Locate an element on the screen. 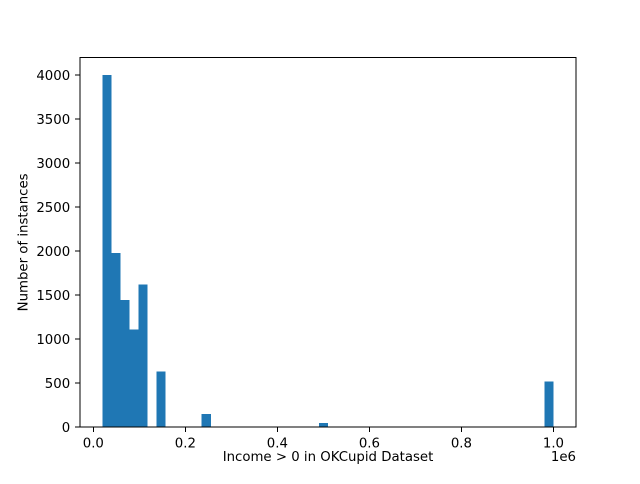 Image resolution: width=640 pixels, height=484 pixels. x-tick-label: 0.2 is located at coordinates (185, 444).